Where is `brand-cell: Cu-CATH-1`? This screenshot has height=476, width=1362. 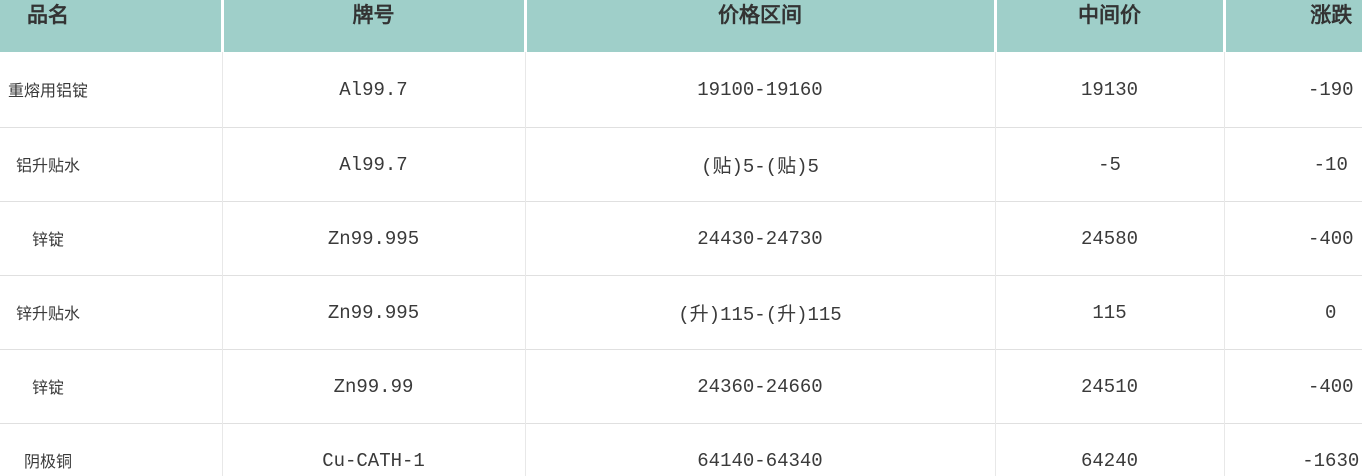
brand-cell: Cu-CATH-1 is located at coordinates (374, 449).